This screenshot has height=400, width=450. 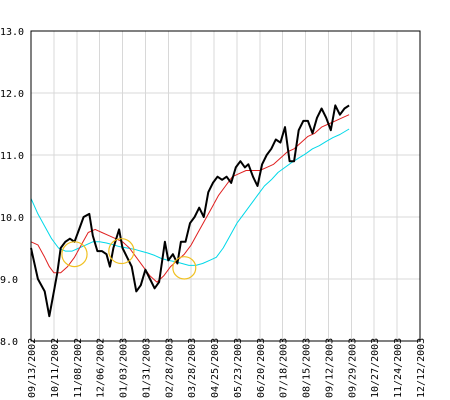 I want to click on x-tick-label: 04/25/2003, so click(x=215, y=368).